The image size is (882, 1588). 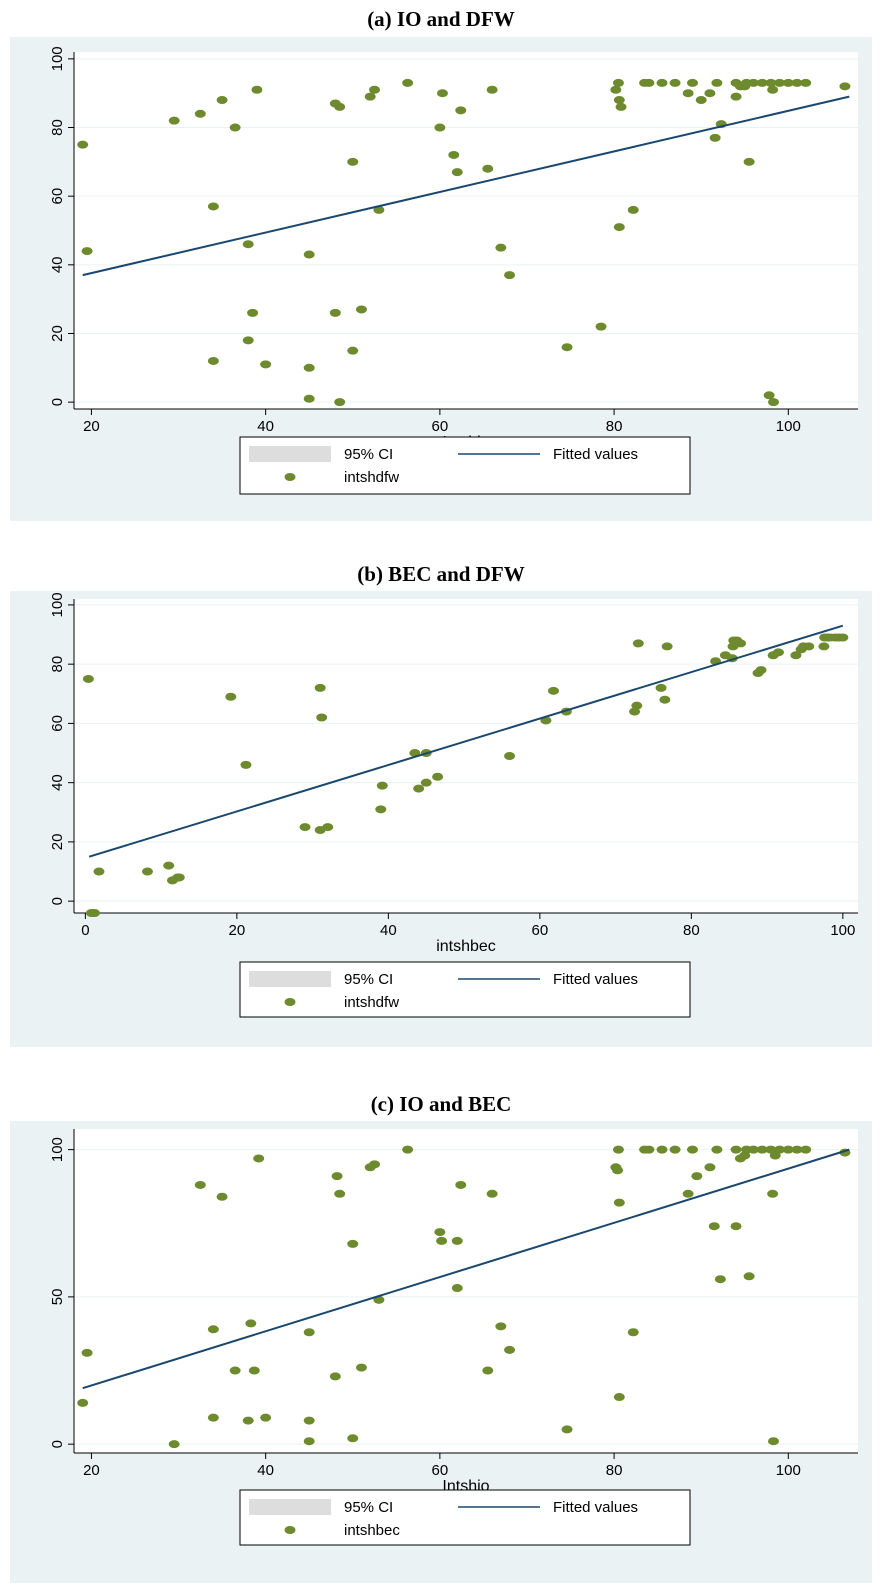 What do you see at coordinates (842, 930) in the screenshot?
I see `x-tick-label: 100` at bounding box center [842, 930].